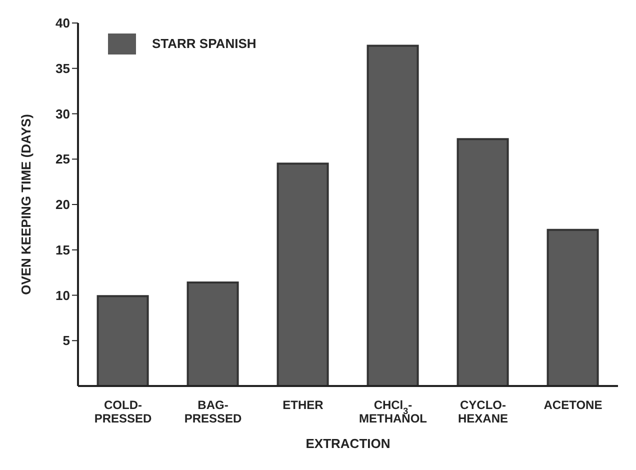 The image size is (636, 470). What do you see at coordinates (483, 412) in the screenshot?
I see `x-tick-label: CYCLO- HEXANE` at bounding box center [483, 412].